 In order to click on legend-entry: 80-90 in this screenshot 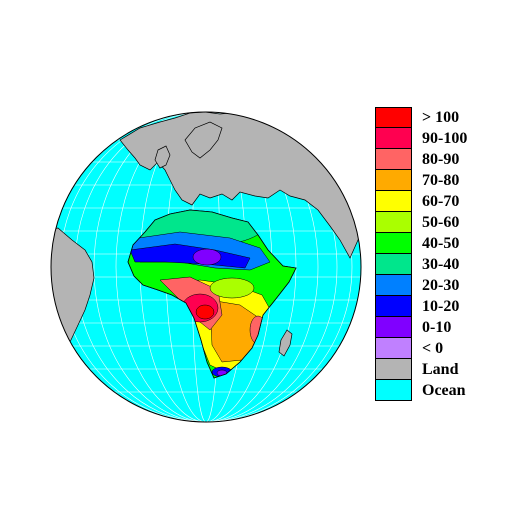, I will do `click(440, 159)`.